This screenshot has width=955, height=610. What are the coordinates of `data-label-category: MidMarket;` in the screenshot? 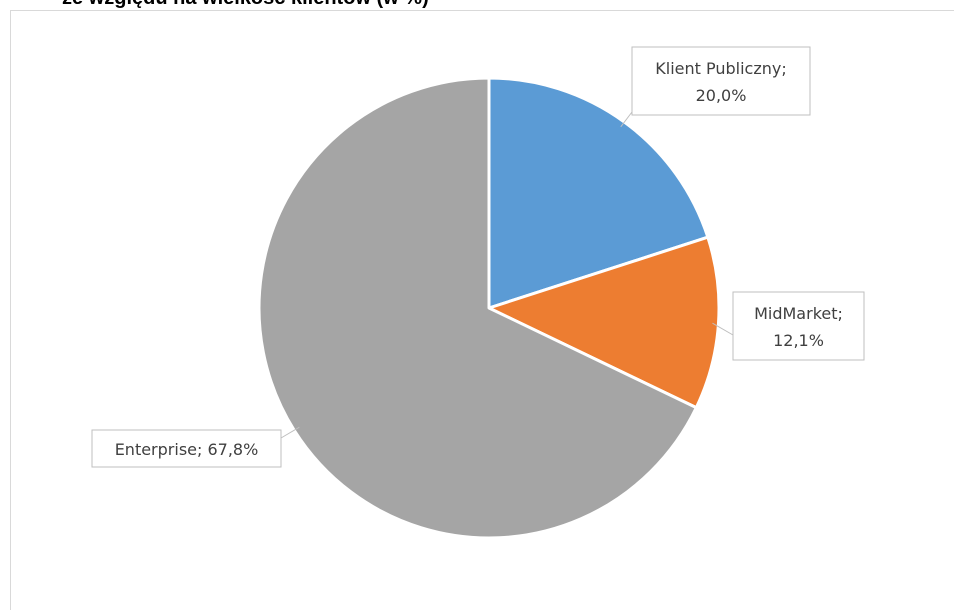 It's located at (798, 313).